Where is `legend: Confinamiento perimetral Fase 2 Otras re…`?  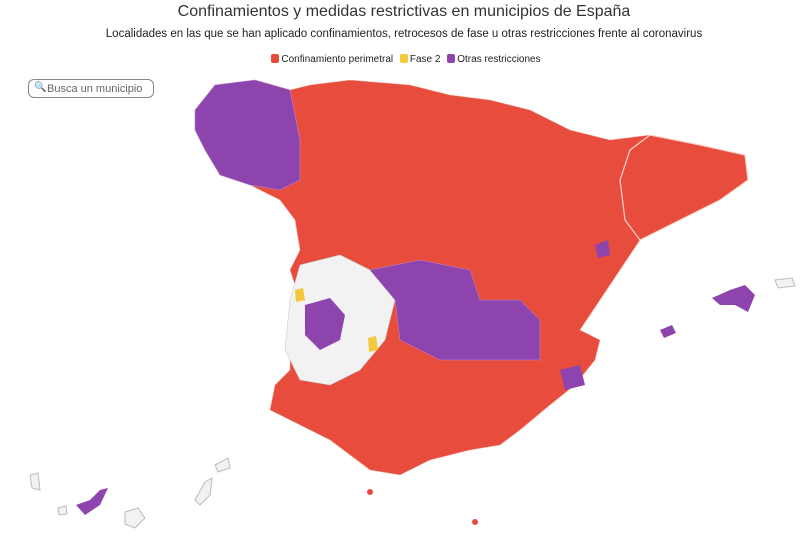
legend: Confinamiento perimetral Fase 2 Otras re… is located at coordinates (404, 59).